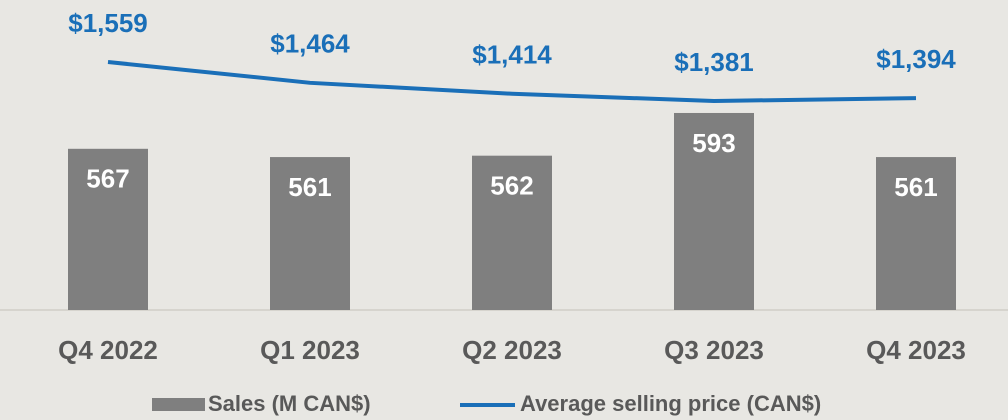  What do you see at coordinates (107, 179) in the screenshot?
I see `bar-value-label: 567` at bounding box center [107, 179].